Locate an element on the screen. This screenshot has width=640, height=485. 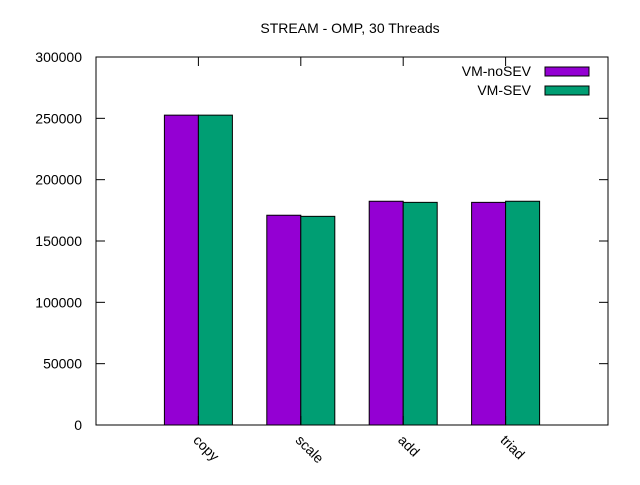
x-tick-label-scale: scale is located at coordinates (310, 449).